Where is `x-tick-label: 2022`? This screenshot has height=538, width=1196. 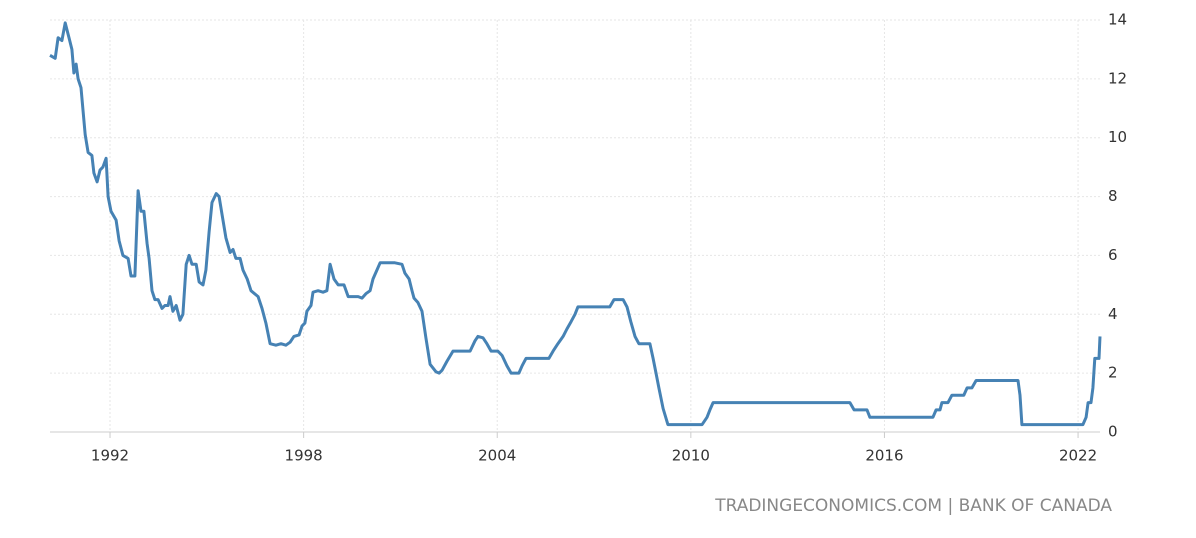 x-tick-label: 2022 is located at coordinates (1078, 456).